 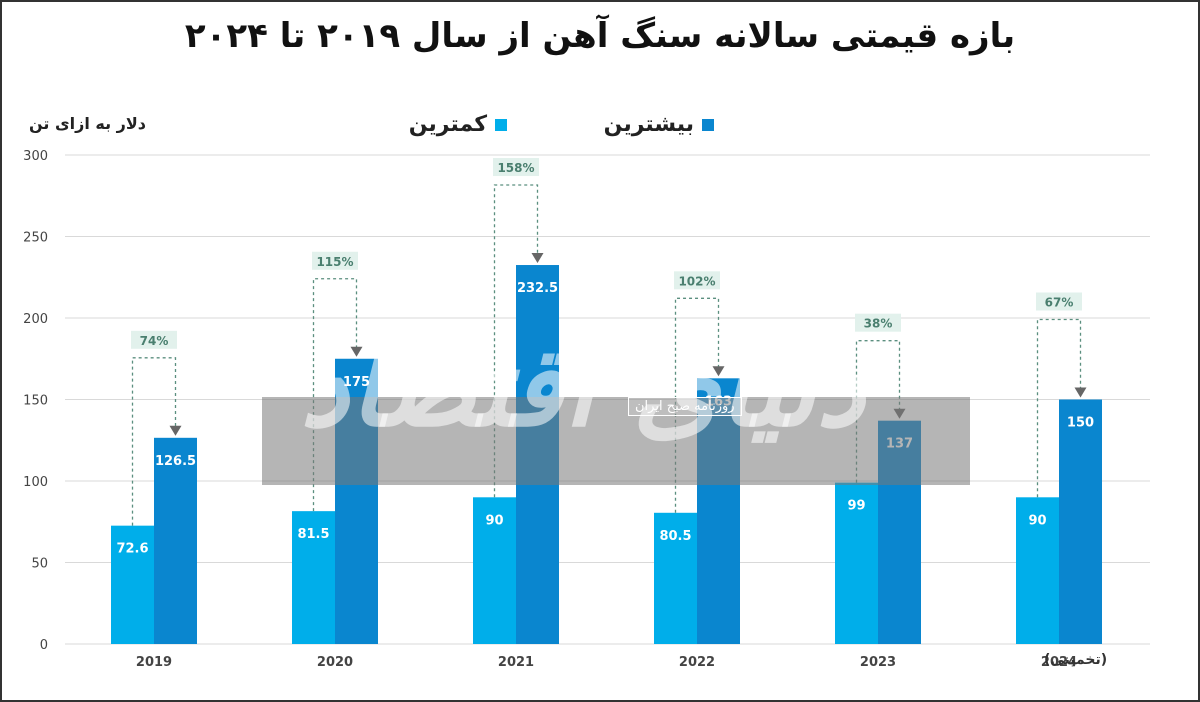 What do you see at coordinates (35, 238) in the screenshot?
I see `y-tick-label: 250` at bounding box center [35, 238].